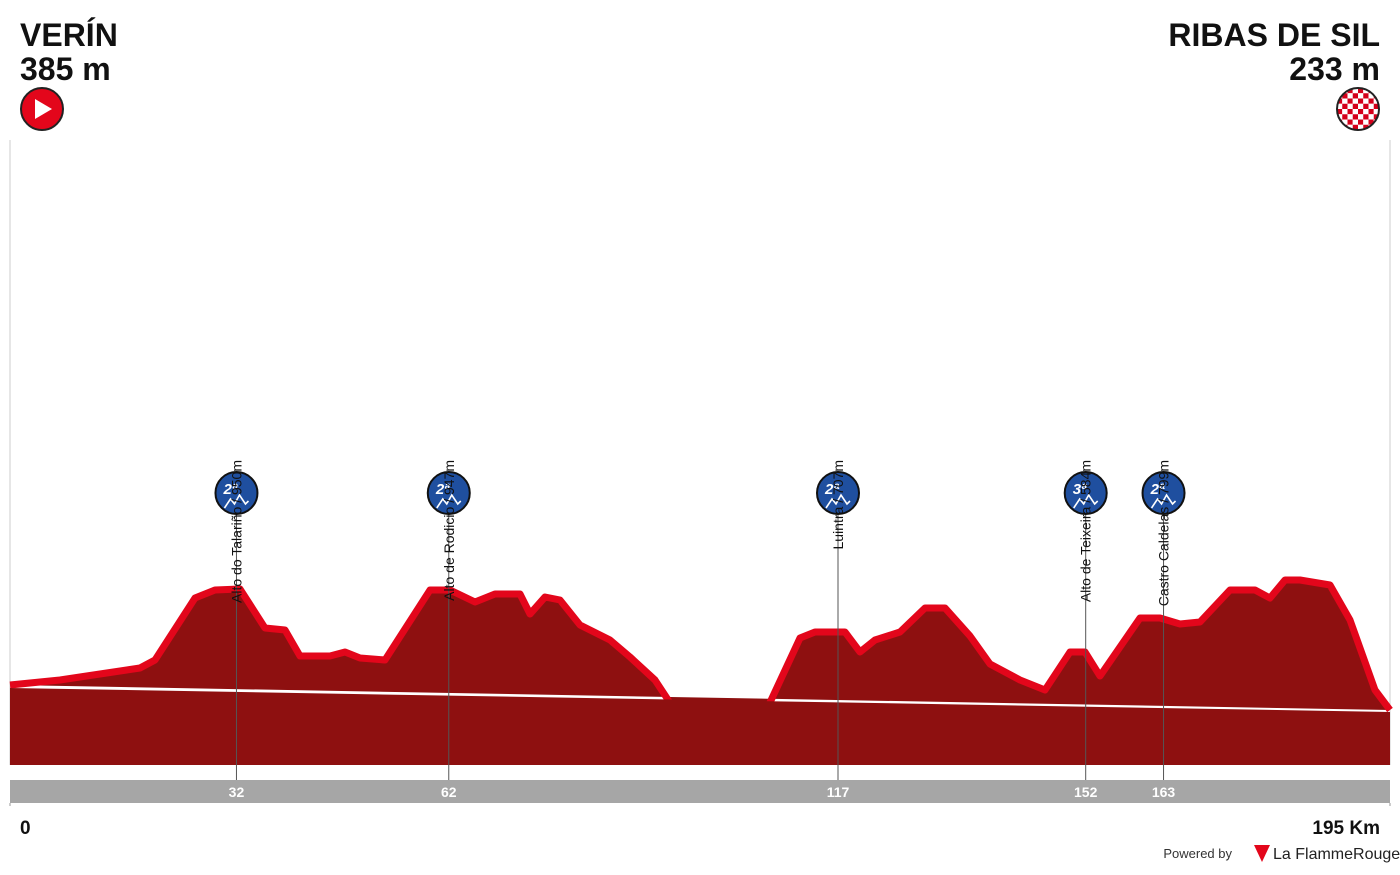 This screenshot has width=1400, height=875. What do you see at coordinates (237, 792) in the screenshot?
I see `climb-km: 32` at bounding box center [237, 792].